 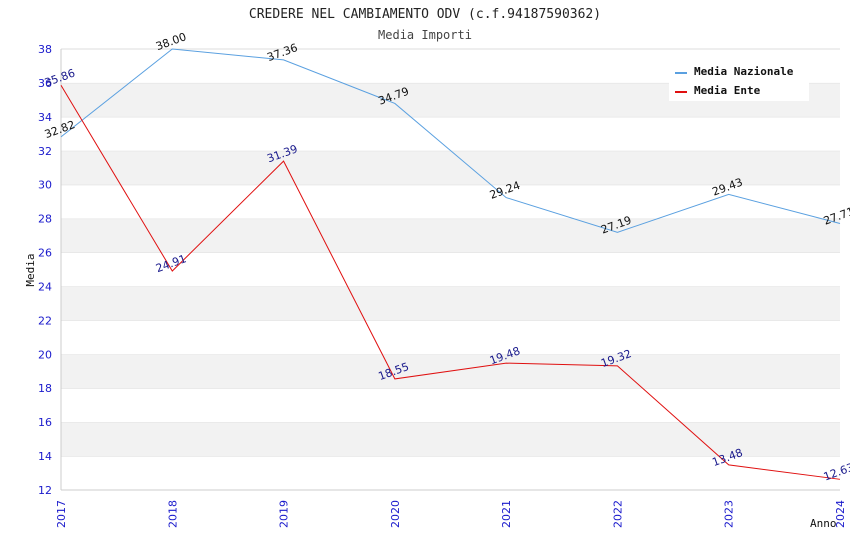 What do you see at coordinates (45, 286) in the screenshot?
I see `y-tick-label: 24` at bounding box center [45, 286].